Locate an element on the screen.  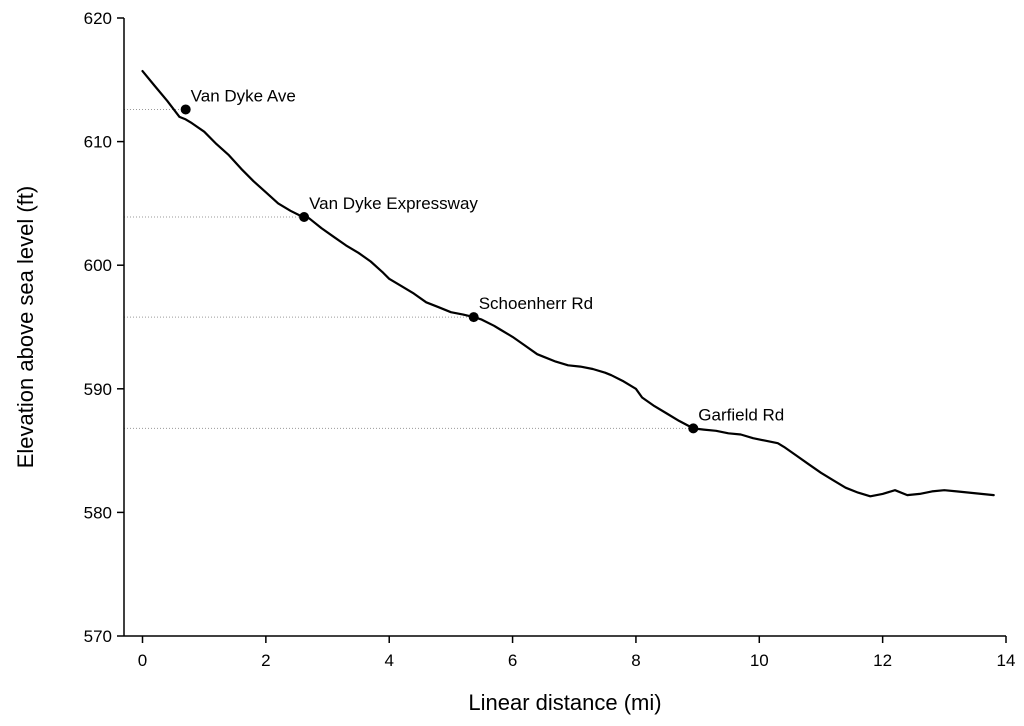
x-tick-label: 14 is located at coordinates (1006, 660).